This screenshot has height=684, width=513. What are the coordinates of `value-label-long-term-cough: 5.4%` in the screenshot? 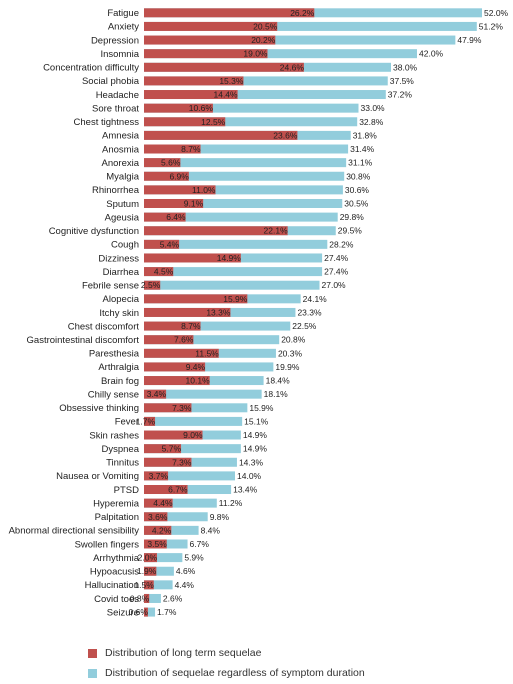 It's located at (170, 244).